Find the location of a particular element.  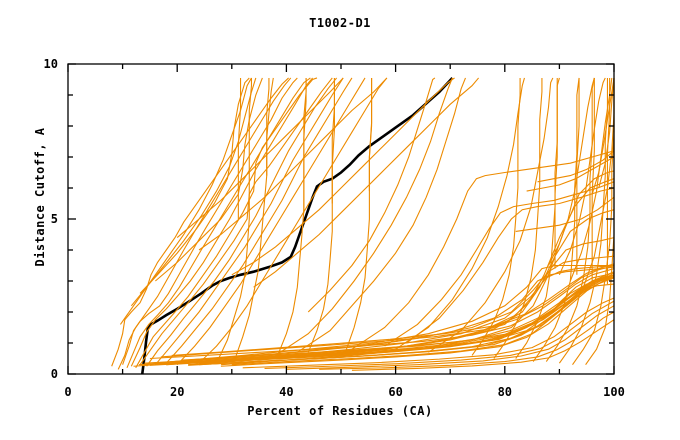

x-tick-label: 60 is located at coordinates (395, 392).